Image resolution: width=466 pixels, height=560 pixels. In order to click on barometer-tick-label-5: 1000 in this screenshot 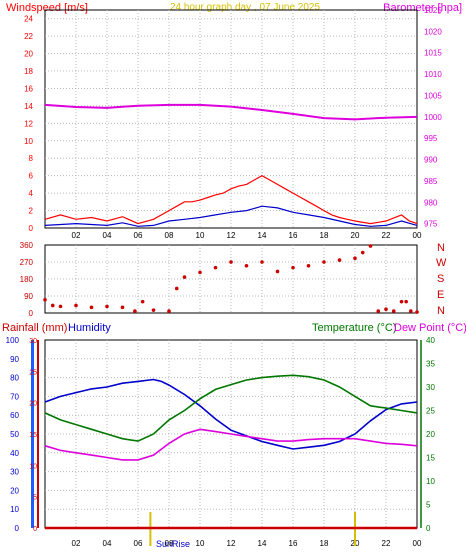, I will do `click(433, 117)`.